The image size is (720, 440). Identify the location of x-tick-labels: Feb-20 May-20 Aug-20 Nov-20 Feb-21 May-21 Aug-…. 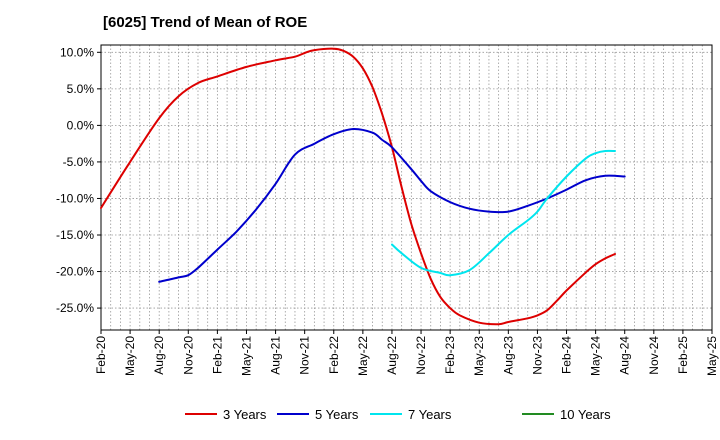
(406, 356).